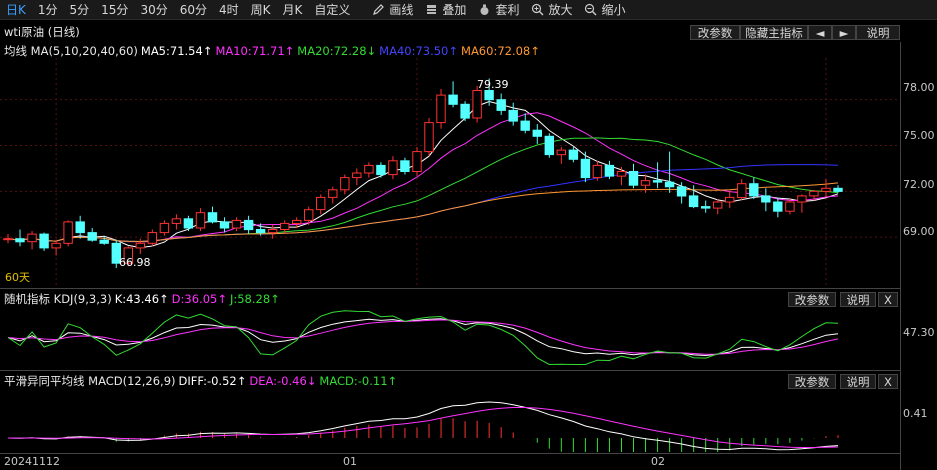 This screenshot has height=470, width=937. What do you see at coordinates (858, 381) in the screenshot?
I see `macd-help-button: 说明` at bounding box center [858, 381].